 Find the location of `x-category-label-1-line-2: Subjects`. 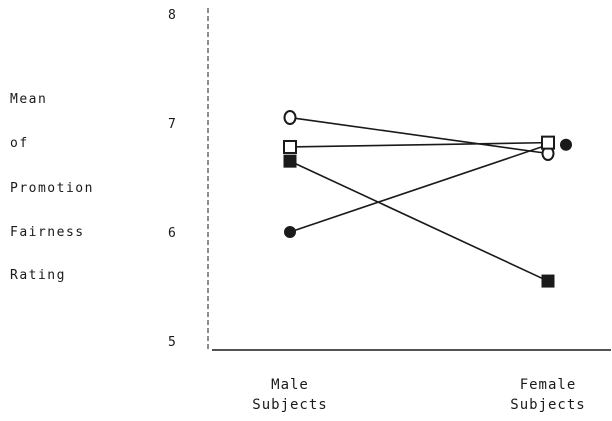

x-category-label-1-line-2: Subjects is located at coordinates (289, 405).